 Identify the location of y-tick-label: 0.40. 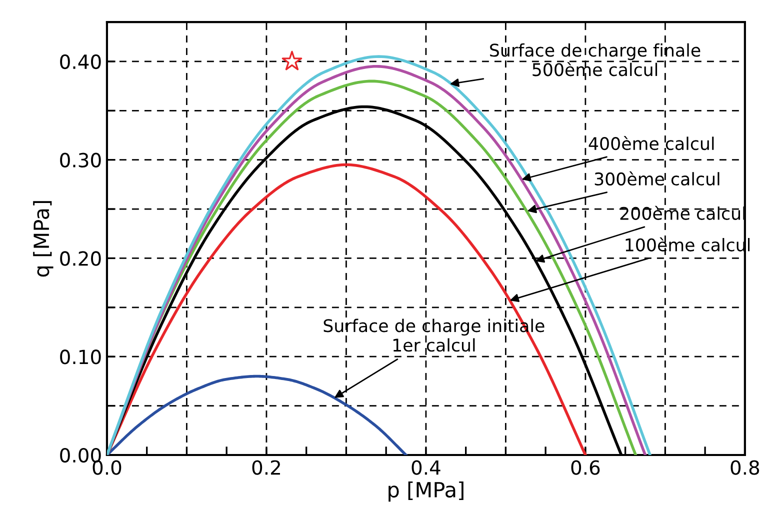
(80, 62).